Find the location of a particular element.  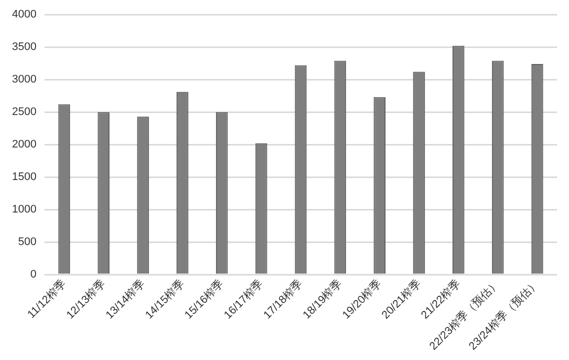

y-tick-label: 1500 is located at coordinates (24, 177).